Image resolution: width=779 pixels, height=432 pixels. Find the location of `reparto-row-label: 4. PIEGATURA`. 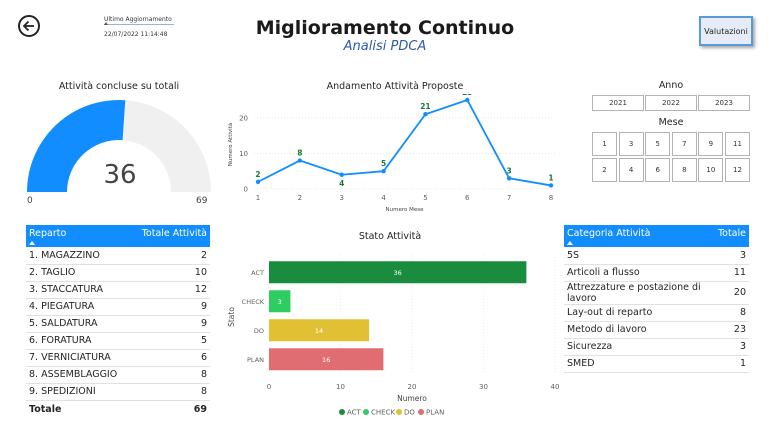

reparto-row-label: 4. PIEGATURA is located at coordinates (78, 307).